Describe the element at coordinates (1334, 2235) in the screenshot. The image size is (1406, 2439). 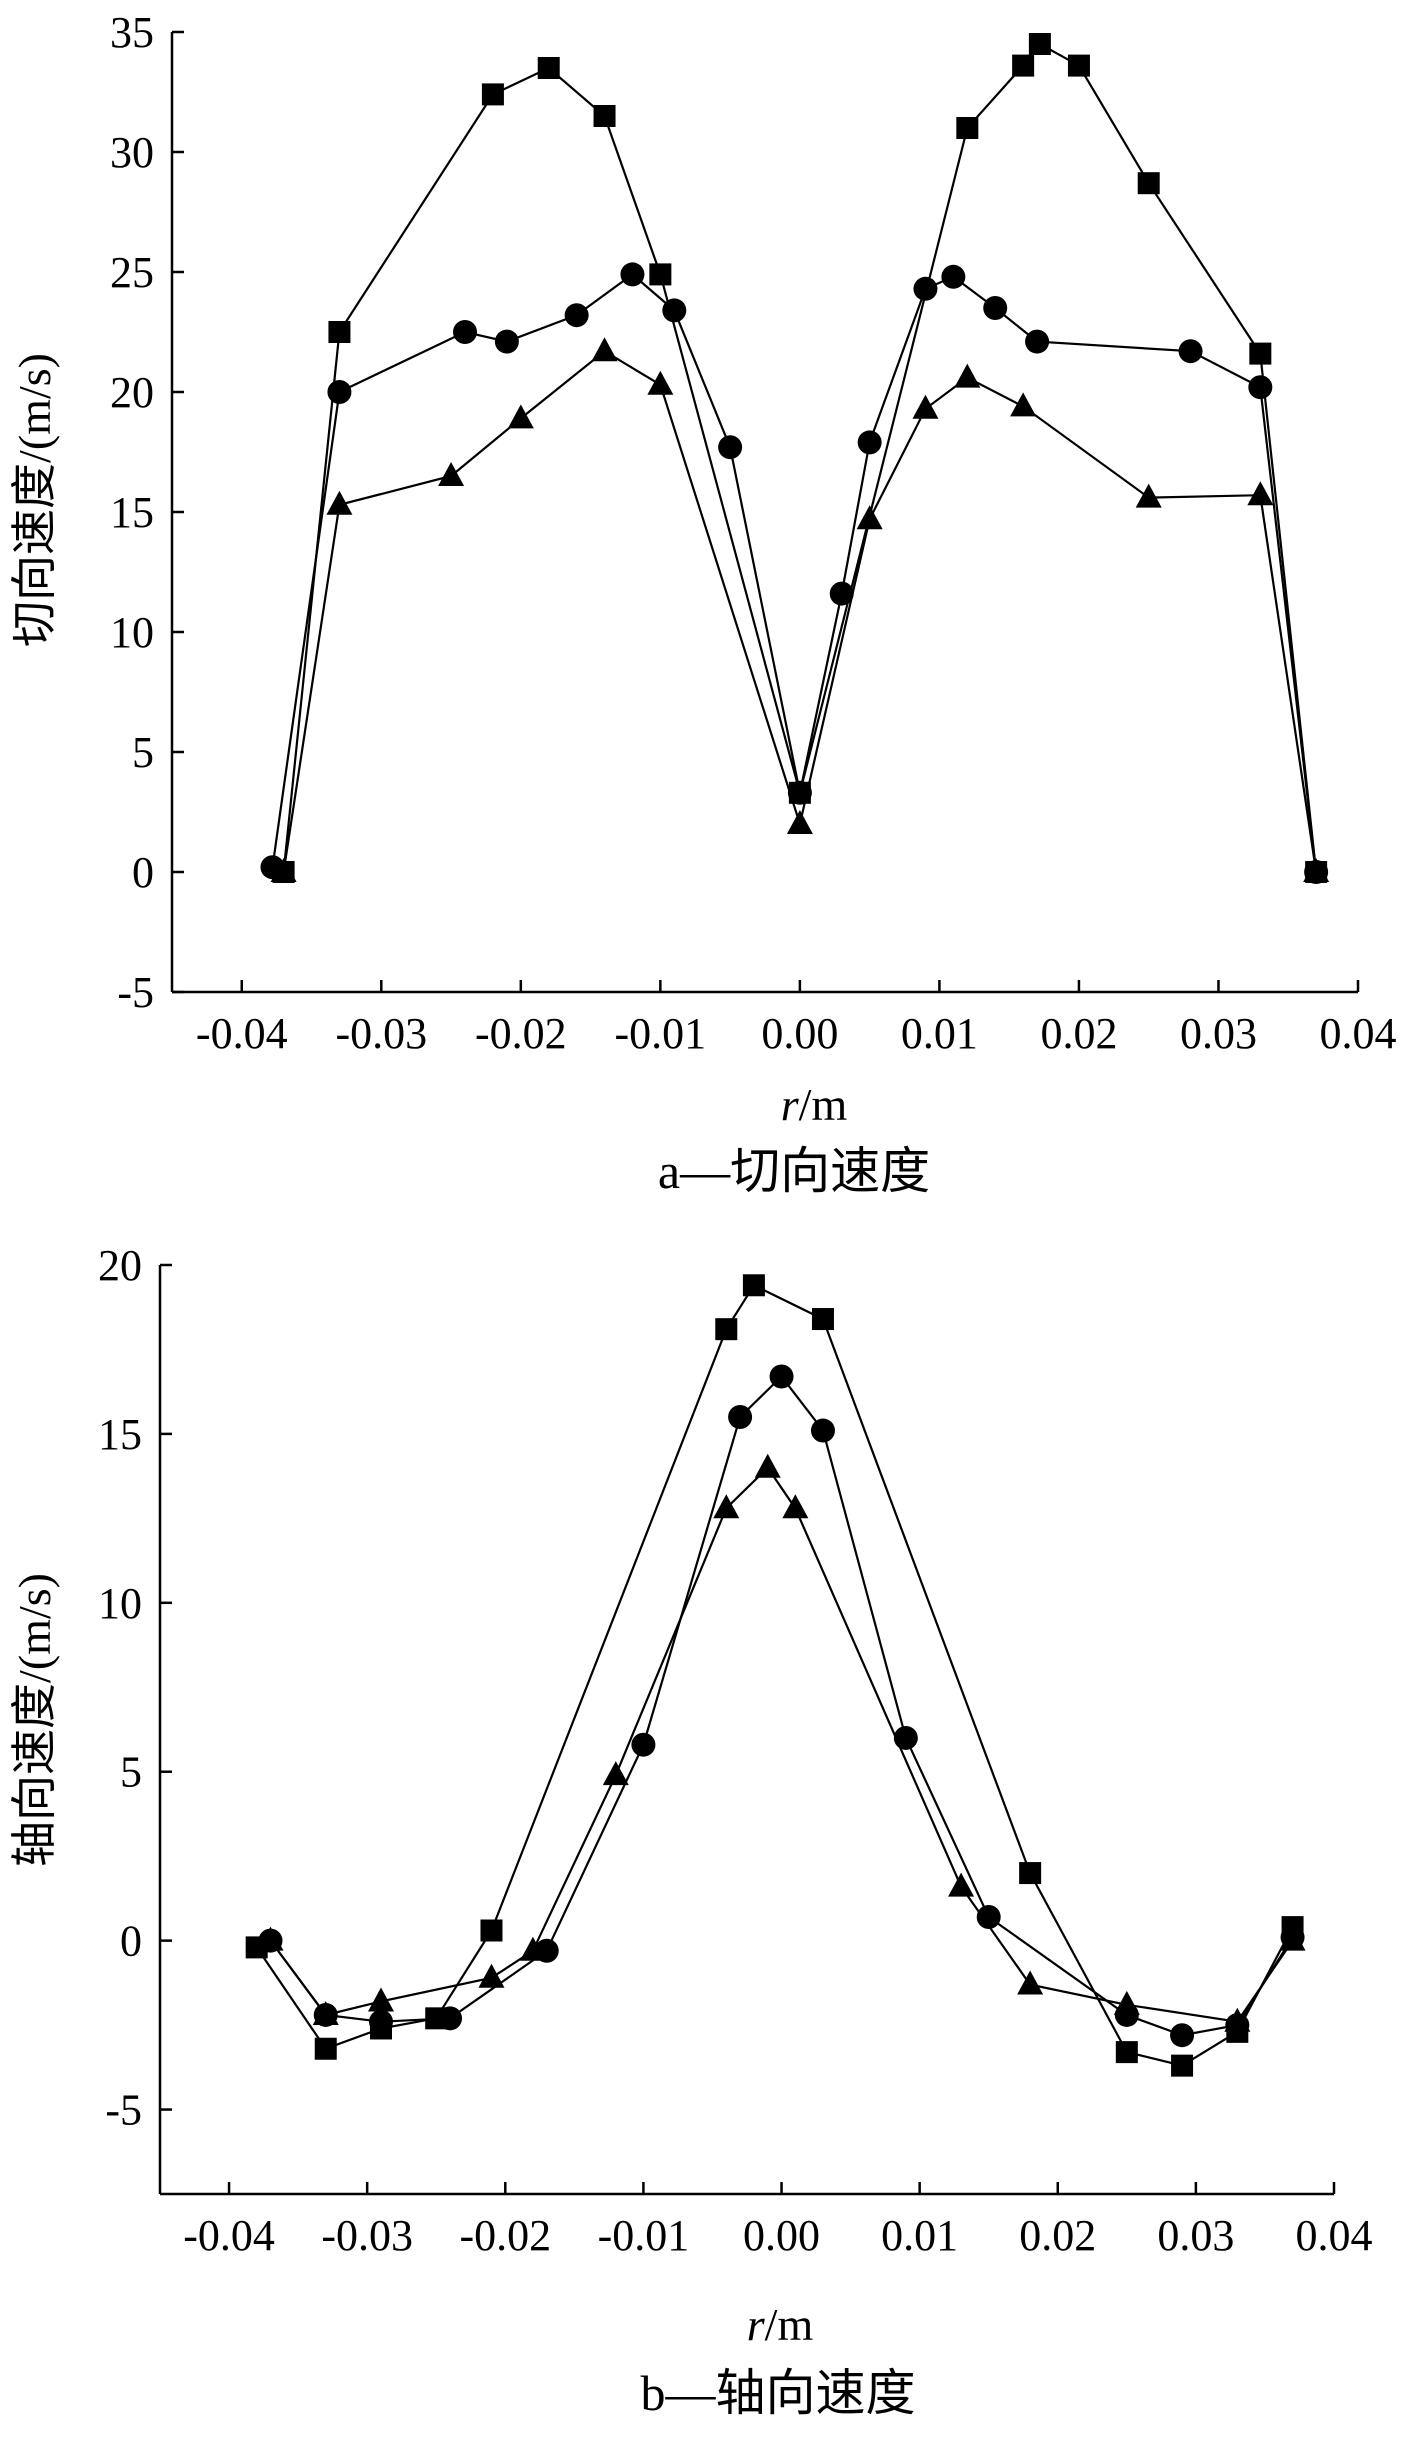
I see `x-tick-label: 0.04` at that location.